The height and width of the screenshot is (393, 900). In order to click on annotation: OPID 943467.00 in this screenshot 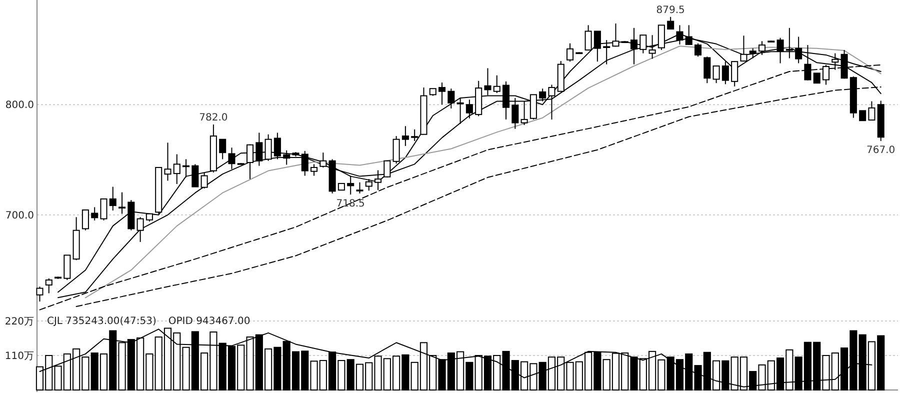, I will do `click(209, 321)`.